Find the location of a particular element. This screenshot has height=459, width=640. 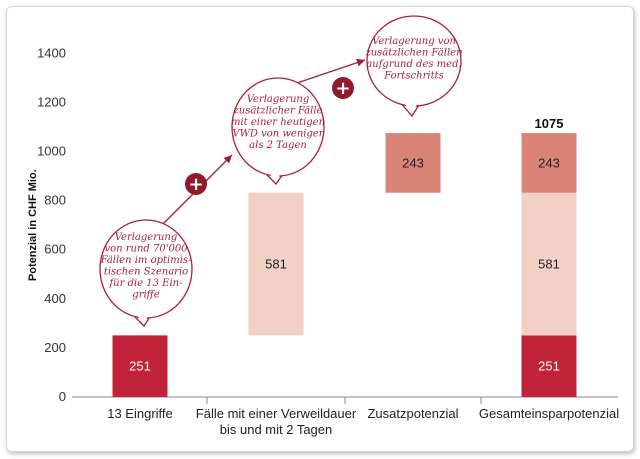

callout-text-line: Fortschritts is located at coordinates (413, 76).